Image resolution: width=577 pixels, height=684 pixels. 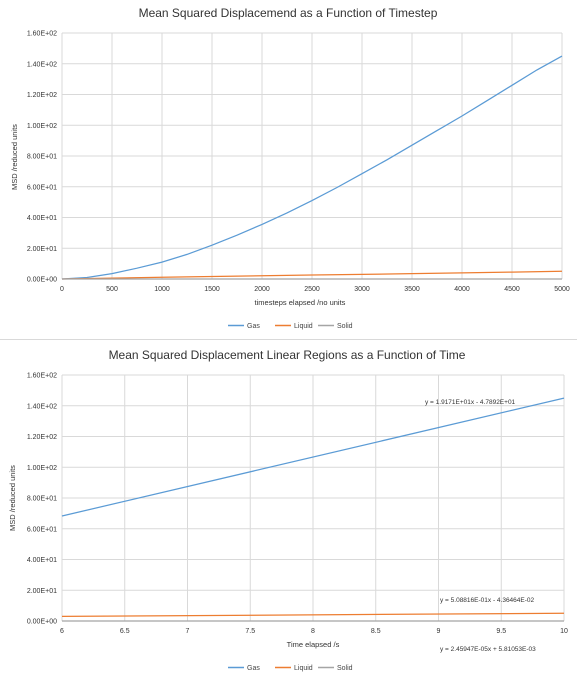 I want to click on x-tick-label: 7, so click(x=188, y=631).